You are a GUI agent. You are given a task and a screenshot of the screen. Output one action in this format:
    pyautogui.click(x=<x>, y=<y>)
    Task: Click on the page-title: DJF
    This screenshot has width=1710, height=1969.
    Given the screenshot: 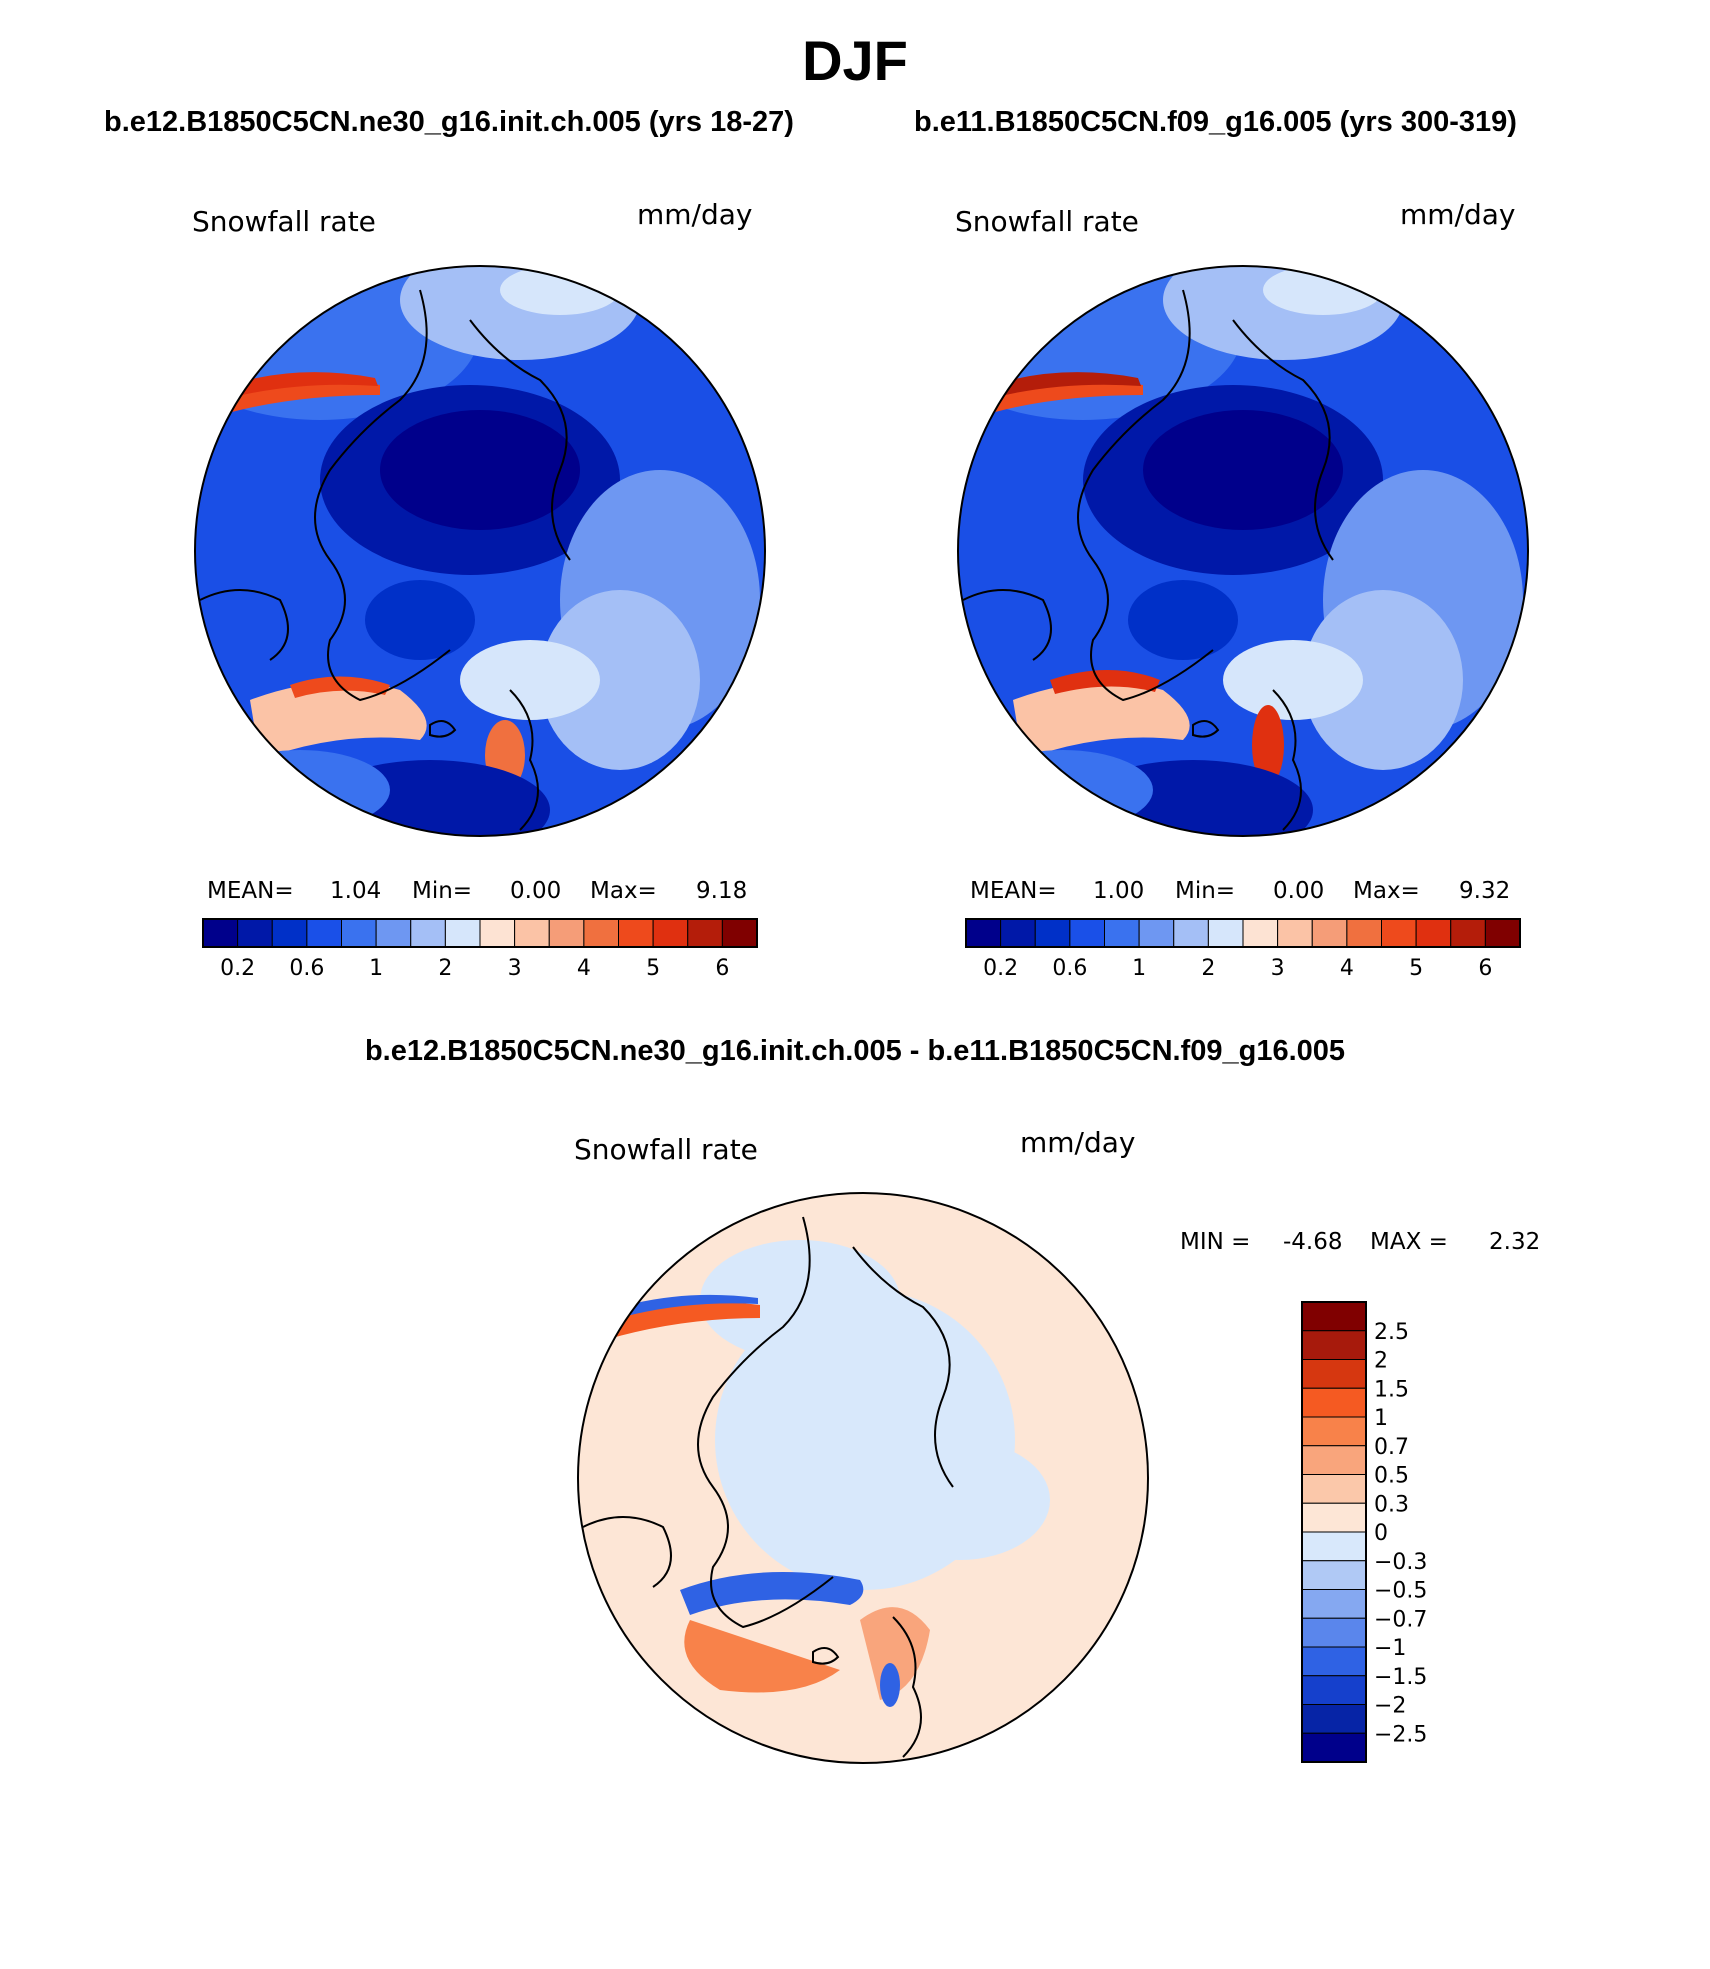 What is the action you would take?
    pyautogui.click(x=855, y=60)
    